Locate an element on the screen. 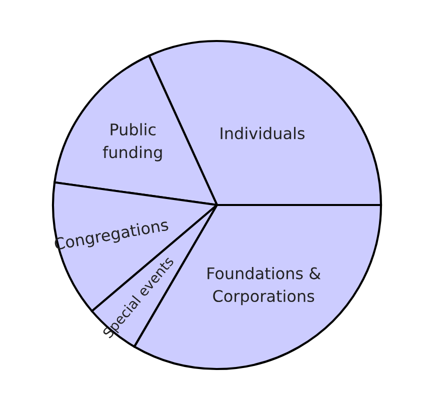 This screenshot has height=412, width=426. slice-label: Individuals is located at coordinates (262, 133).